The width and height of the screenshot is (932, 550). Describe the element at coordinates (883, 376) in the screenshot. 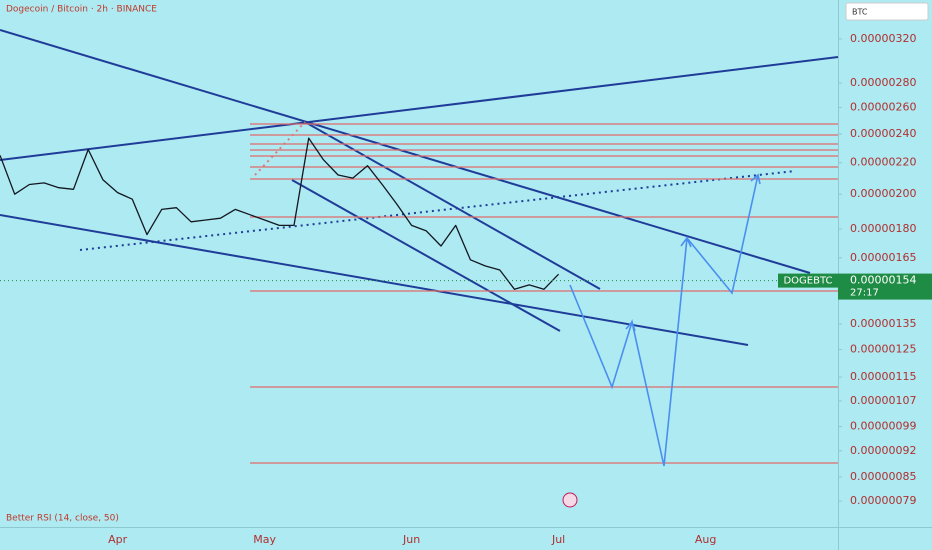

I see `y-tick-label: 0.00000115` at that location.